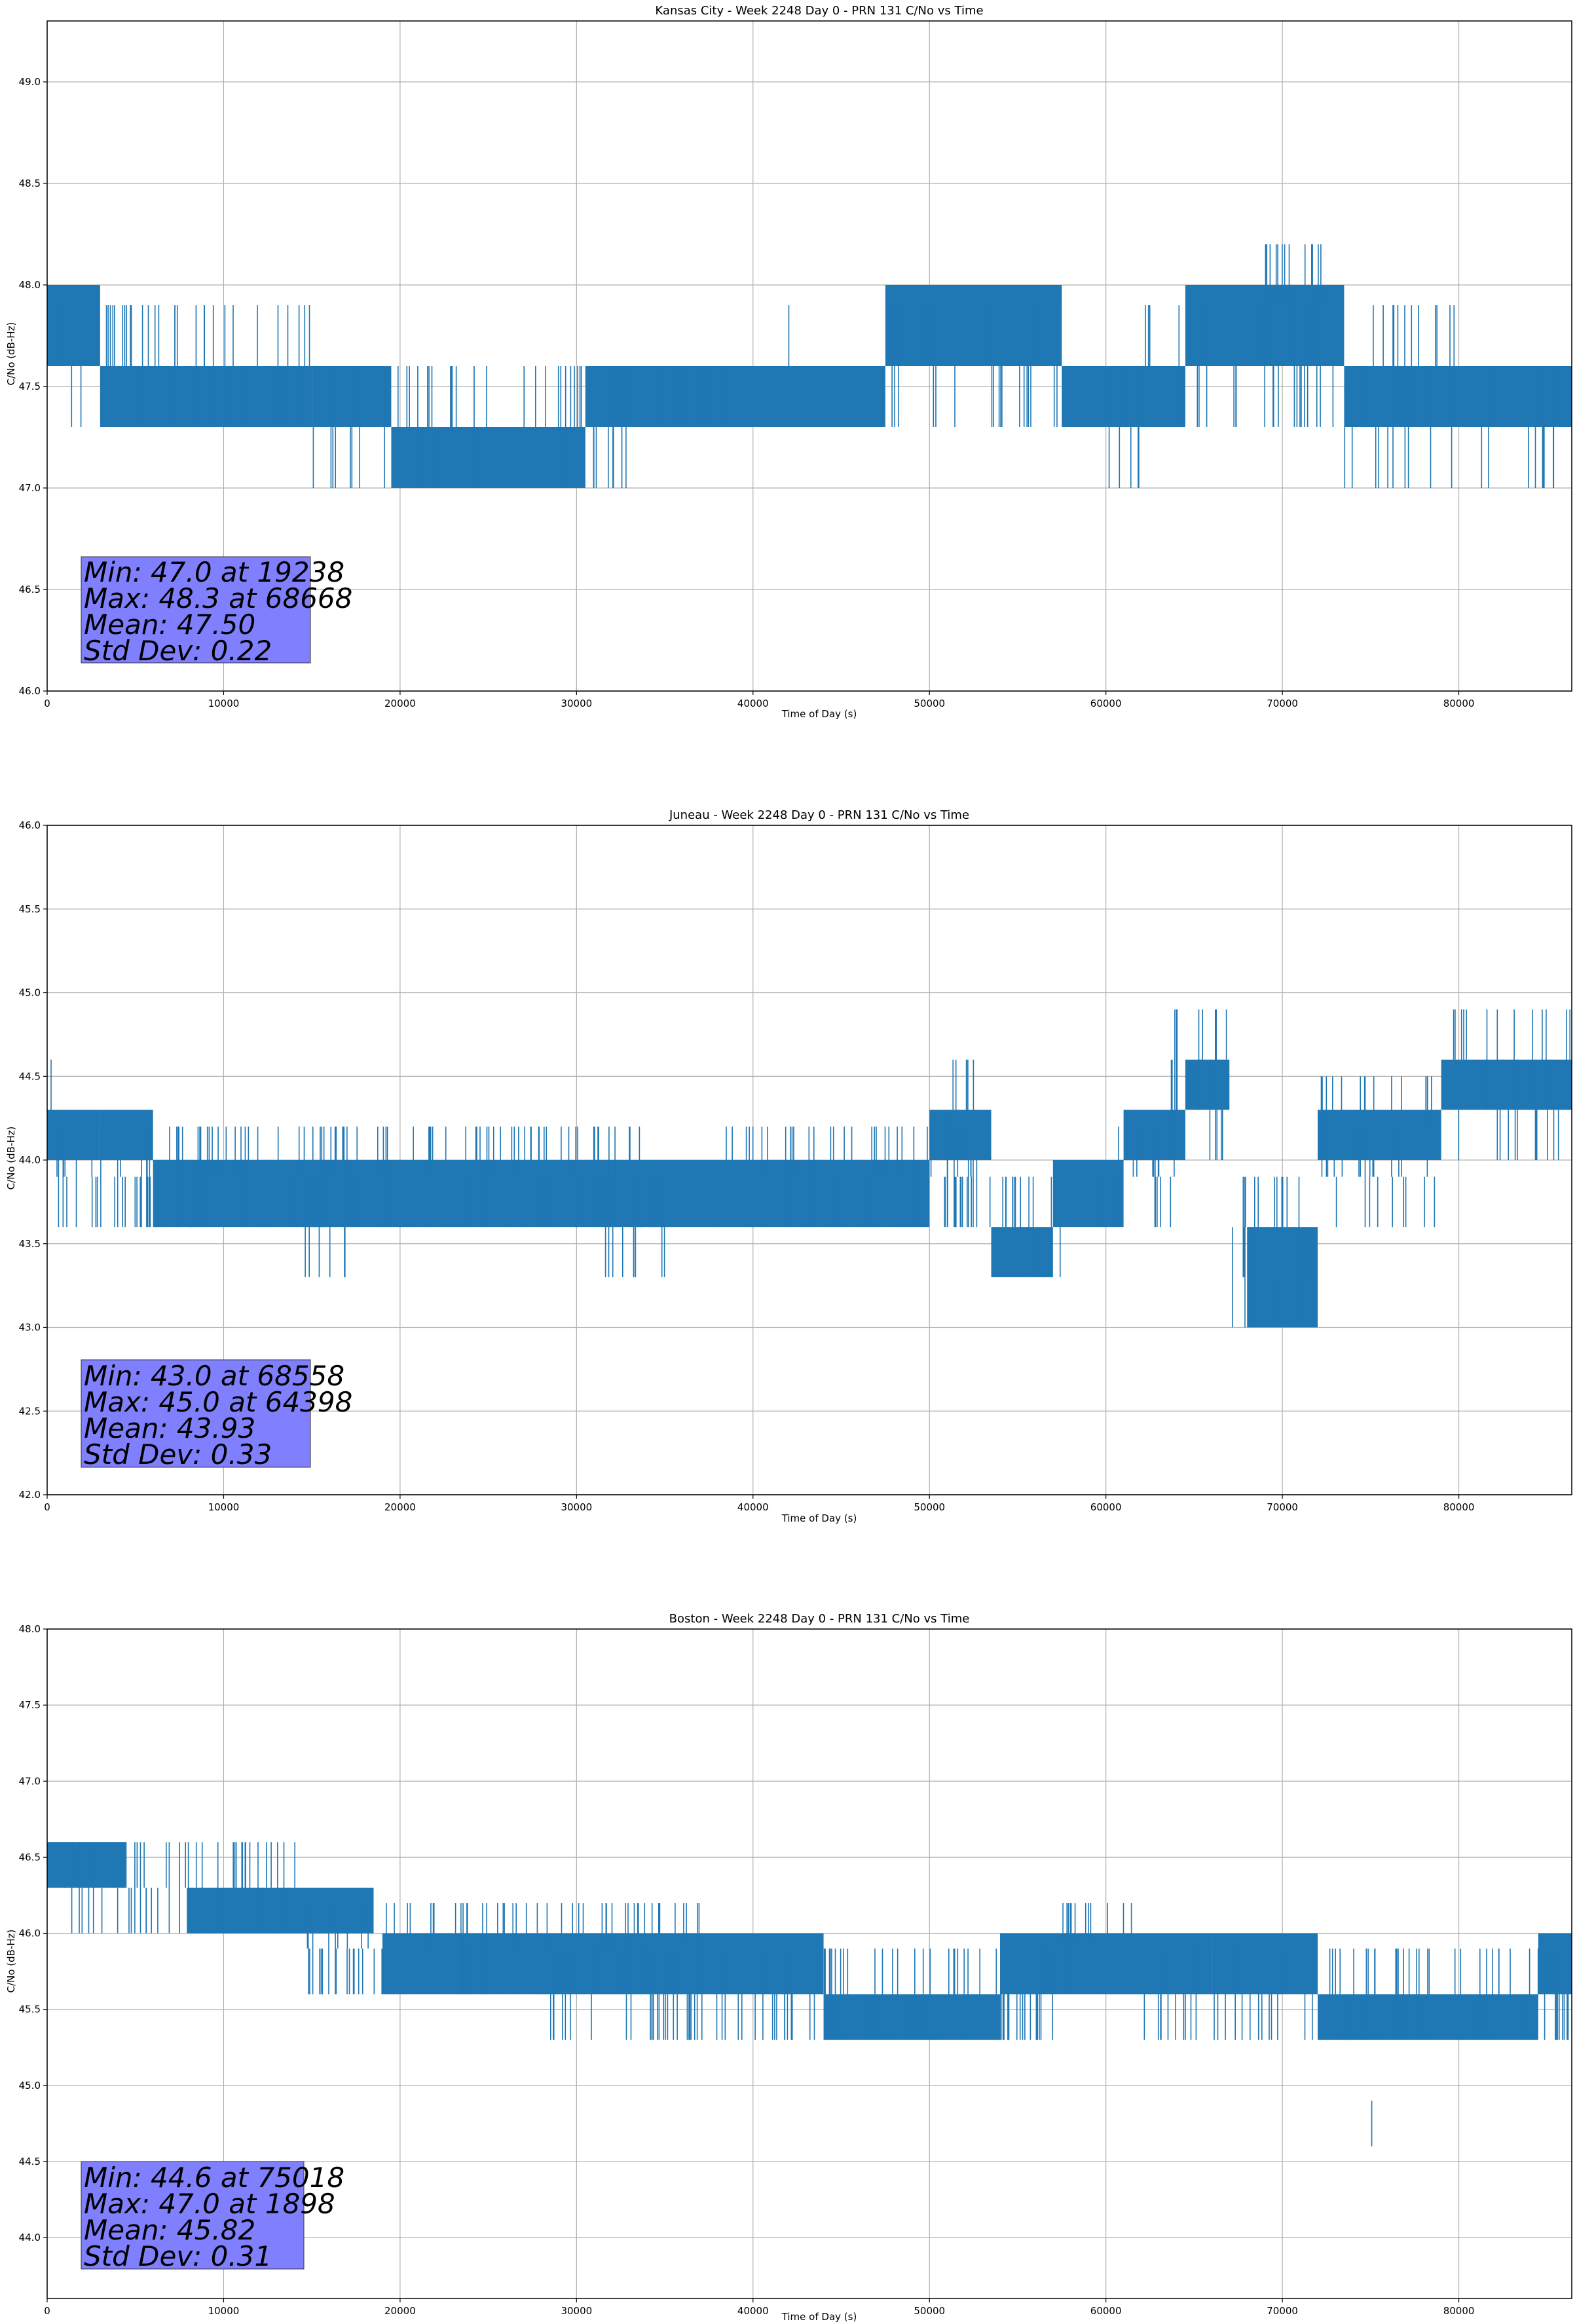 This screenshot has width=1577, height=2324. I want to click on y-tick-label: 45.5, so click(30, 909).